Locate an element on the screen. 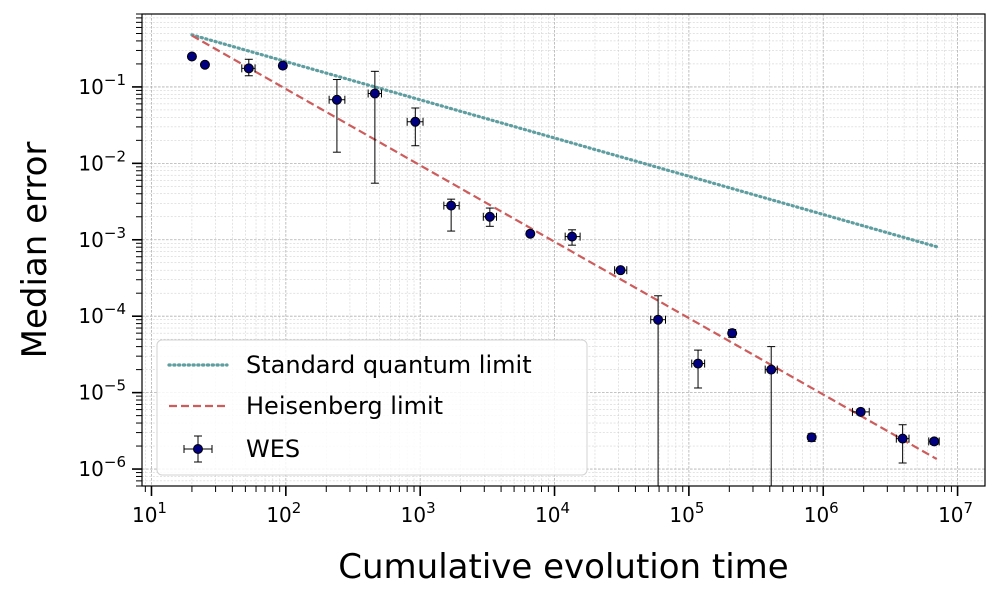  legend-label: Standard quantum limit is located at coordinates (389, 365).